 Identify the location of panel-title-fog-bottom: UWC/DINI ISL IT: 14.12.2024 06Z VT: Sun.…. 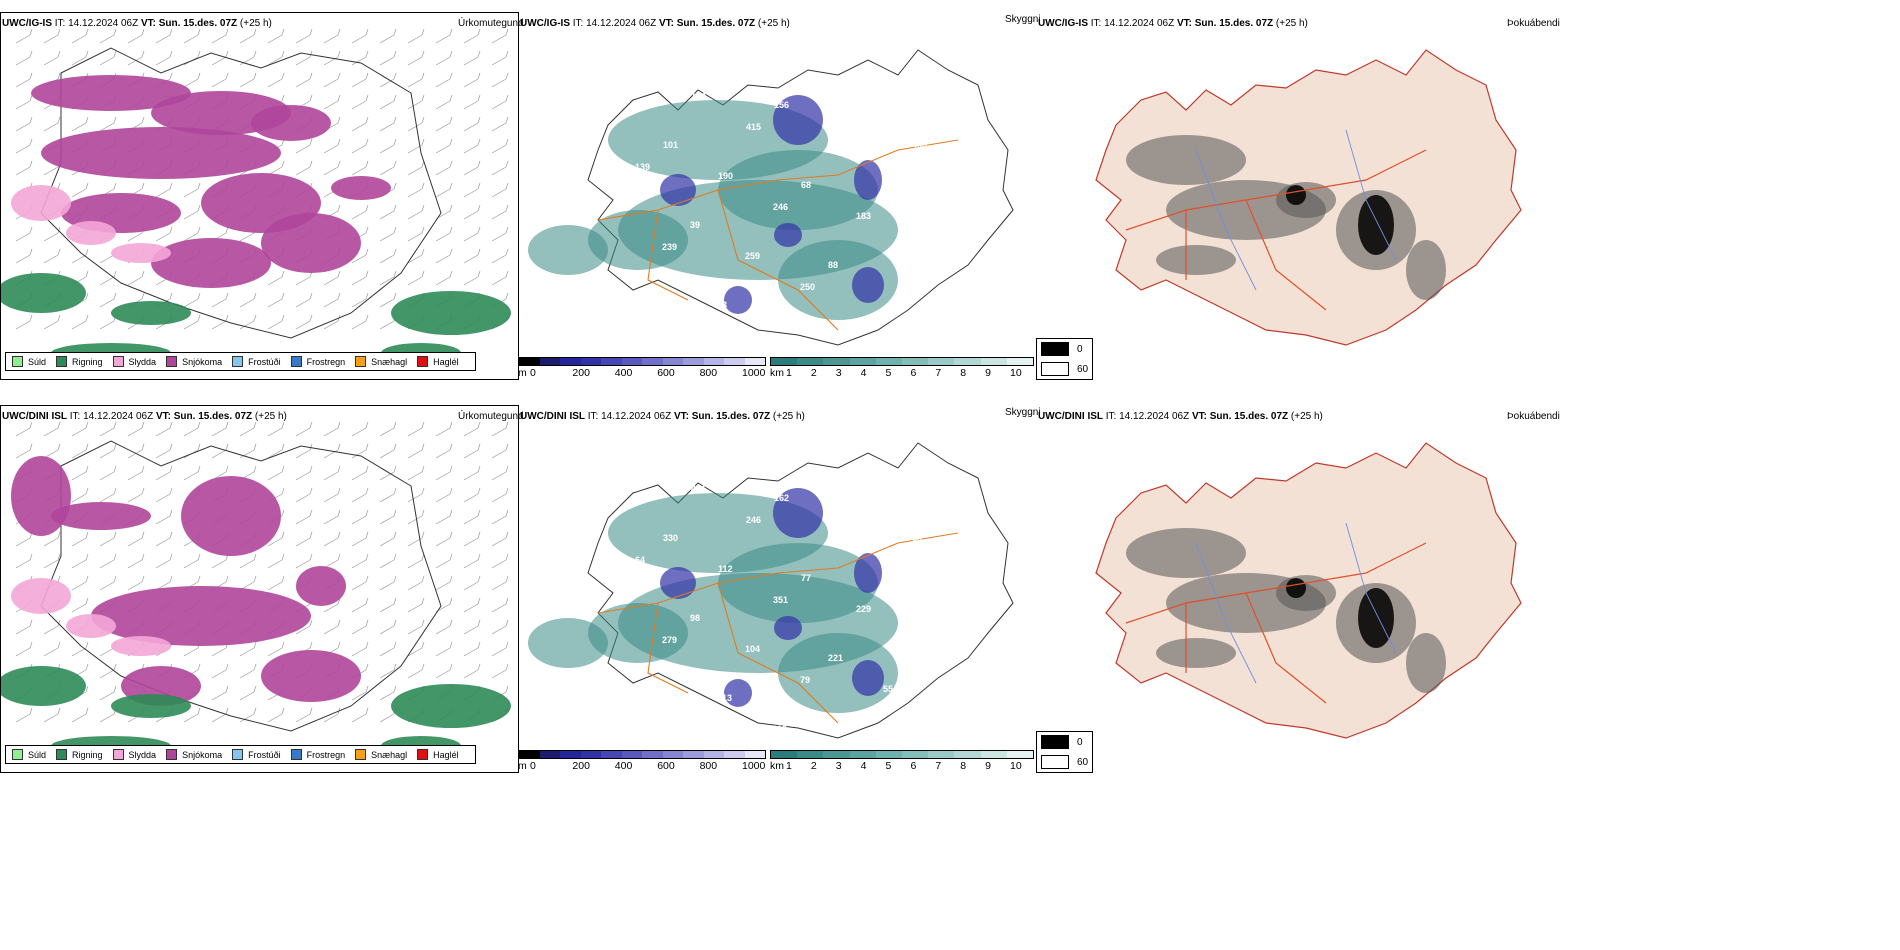
(1180, 416).